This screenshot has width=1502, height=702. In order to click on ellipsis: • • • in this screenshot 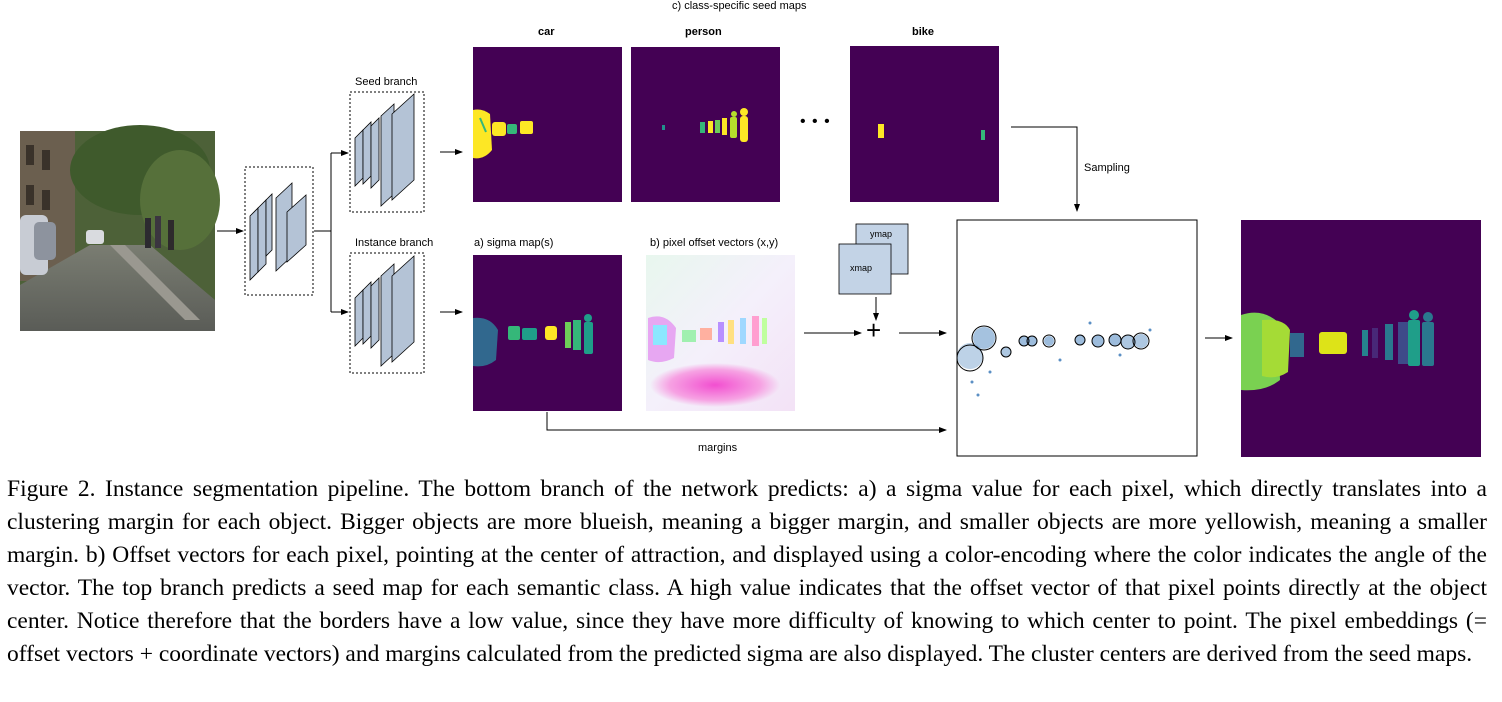, I will do `click(815, 121)`.